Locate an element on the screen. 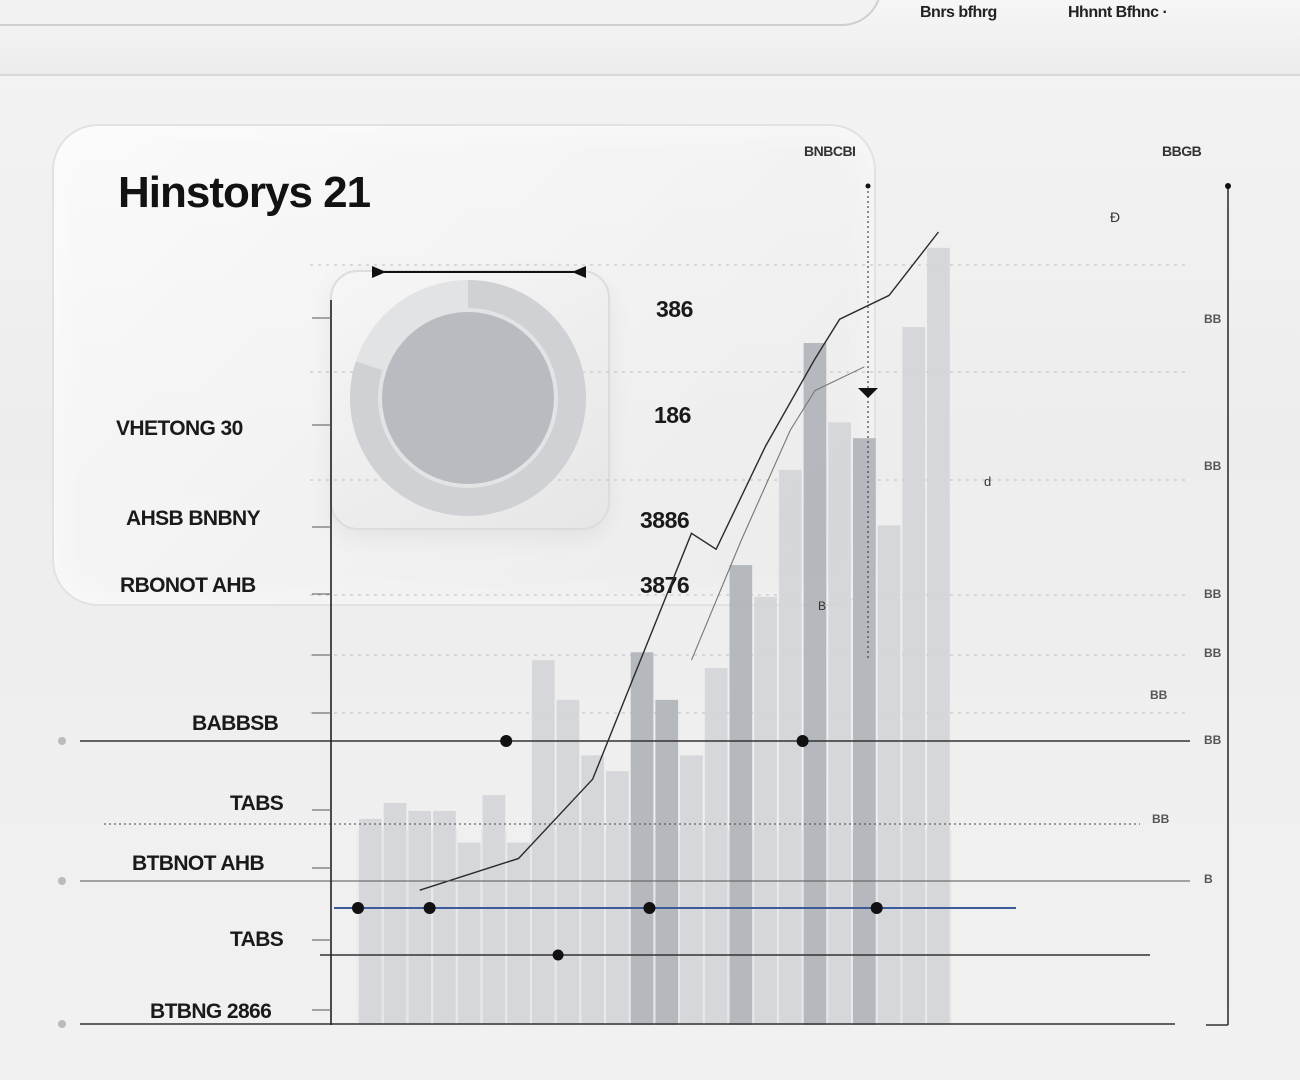  axis-label-4: TABS is located at coordinates (257, 939).